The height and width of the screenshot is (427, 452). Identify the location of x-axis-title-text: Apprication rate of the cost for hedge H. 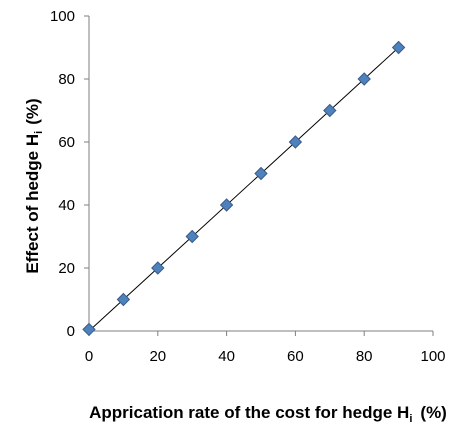
(249, 412).